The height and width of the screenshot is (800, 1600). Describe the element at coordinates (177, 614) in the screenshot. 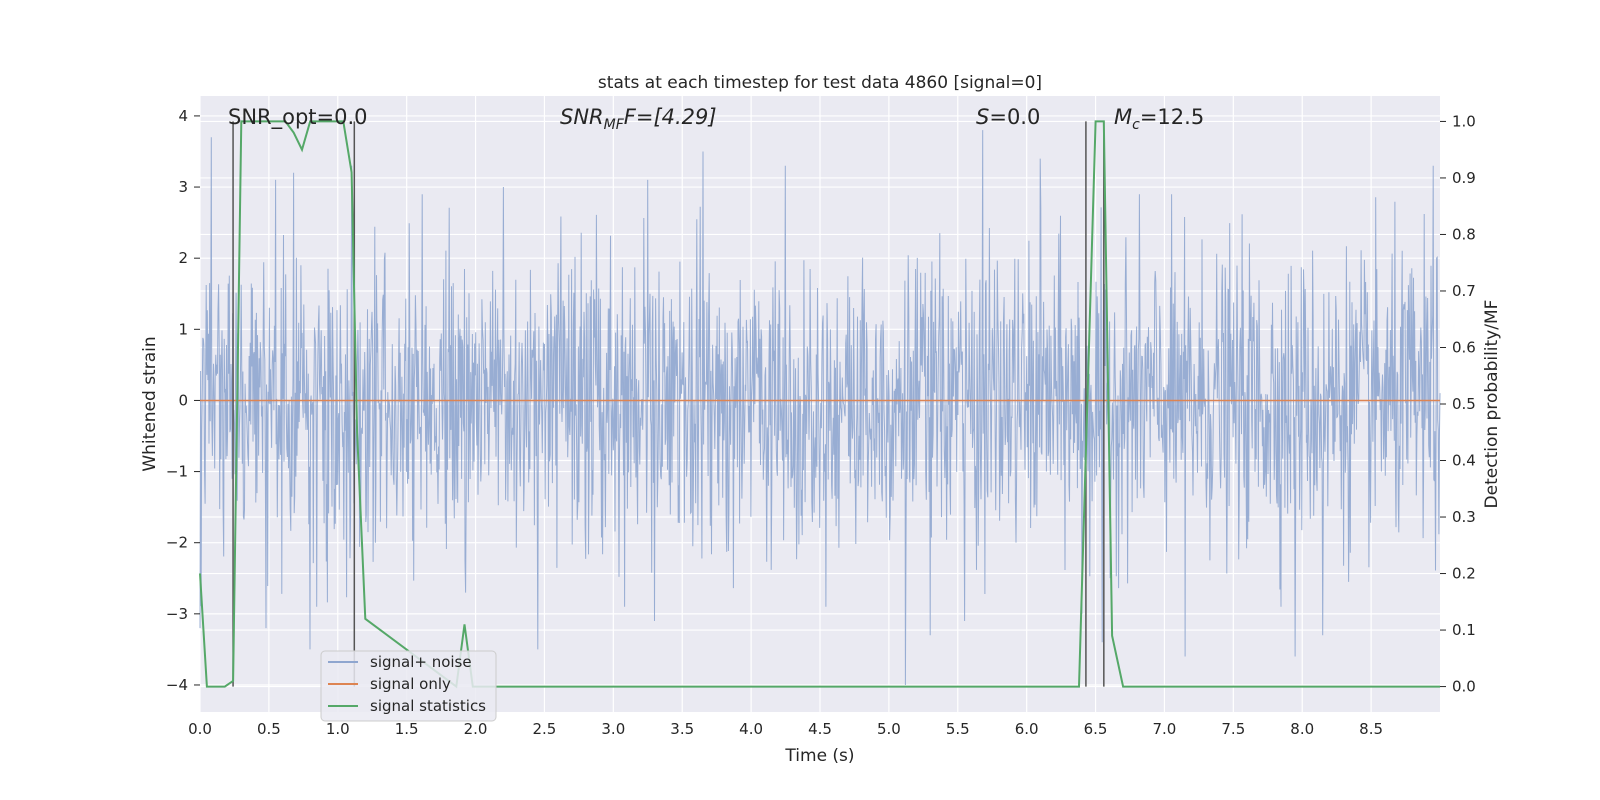

I see `y-tick-label: −3` at that location.